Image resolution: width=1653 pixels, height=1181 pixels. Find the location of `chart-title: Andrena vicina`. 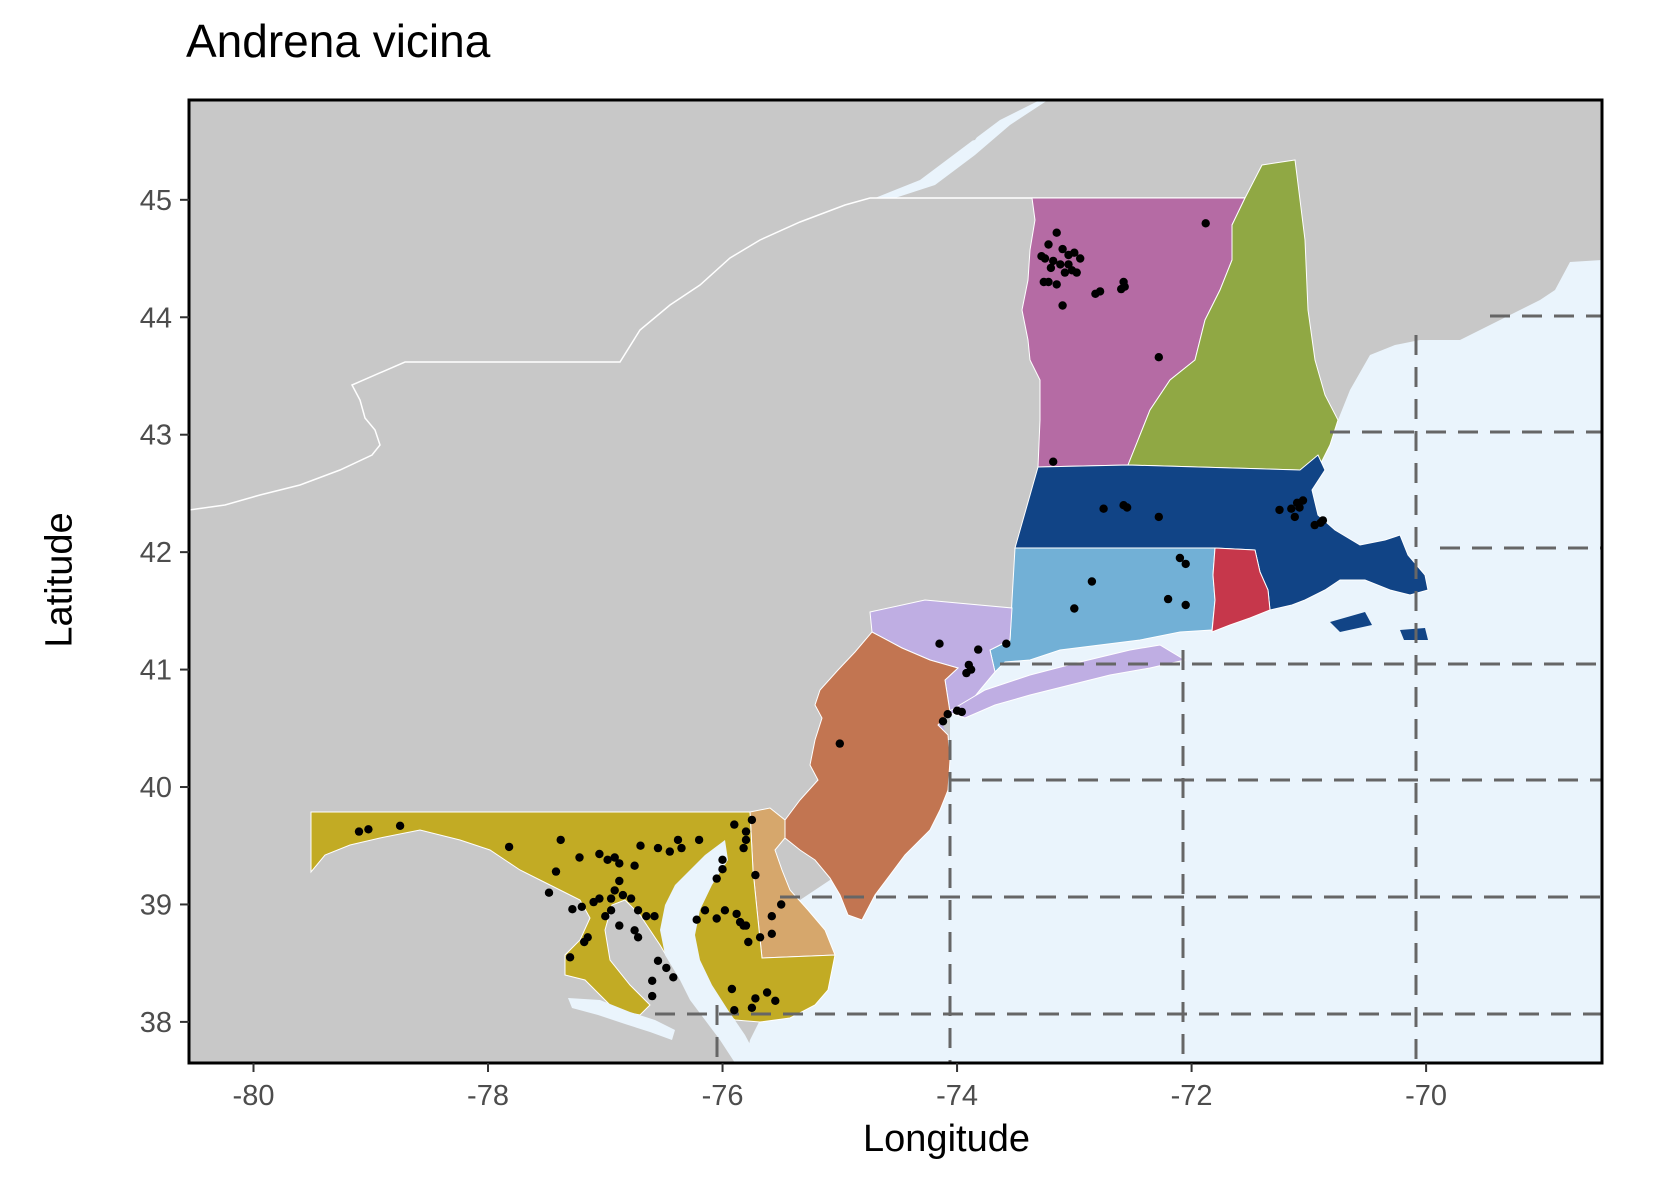

chart-title: Andrena vicina is located at coordinates (338, 41).